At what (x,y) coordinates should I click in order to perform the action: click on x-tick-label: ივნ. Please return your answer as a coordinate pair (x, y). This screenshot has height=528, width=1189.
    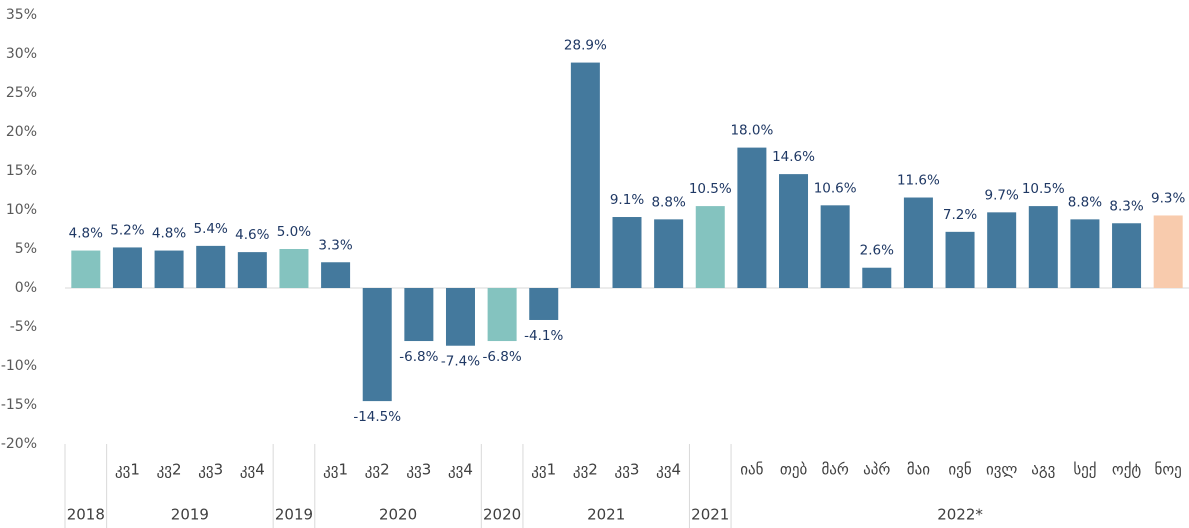
    Looking at the image, I should click on (959, 470).